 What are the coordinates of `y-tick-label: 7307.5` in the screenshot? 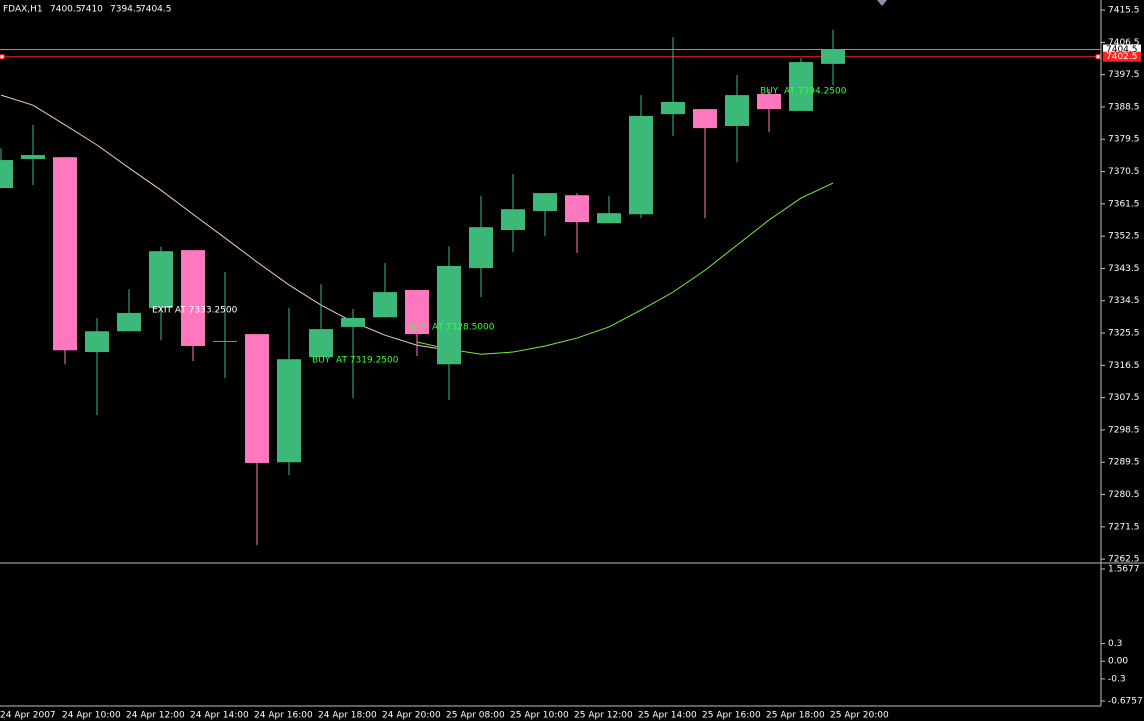 It's located at (1124, 398).